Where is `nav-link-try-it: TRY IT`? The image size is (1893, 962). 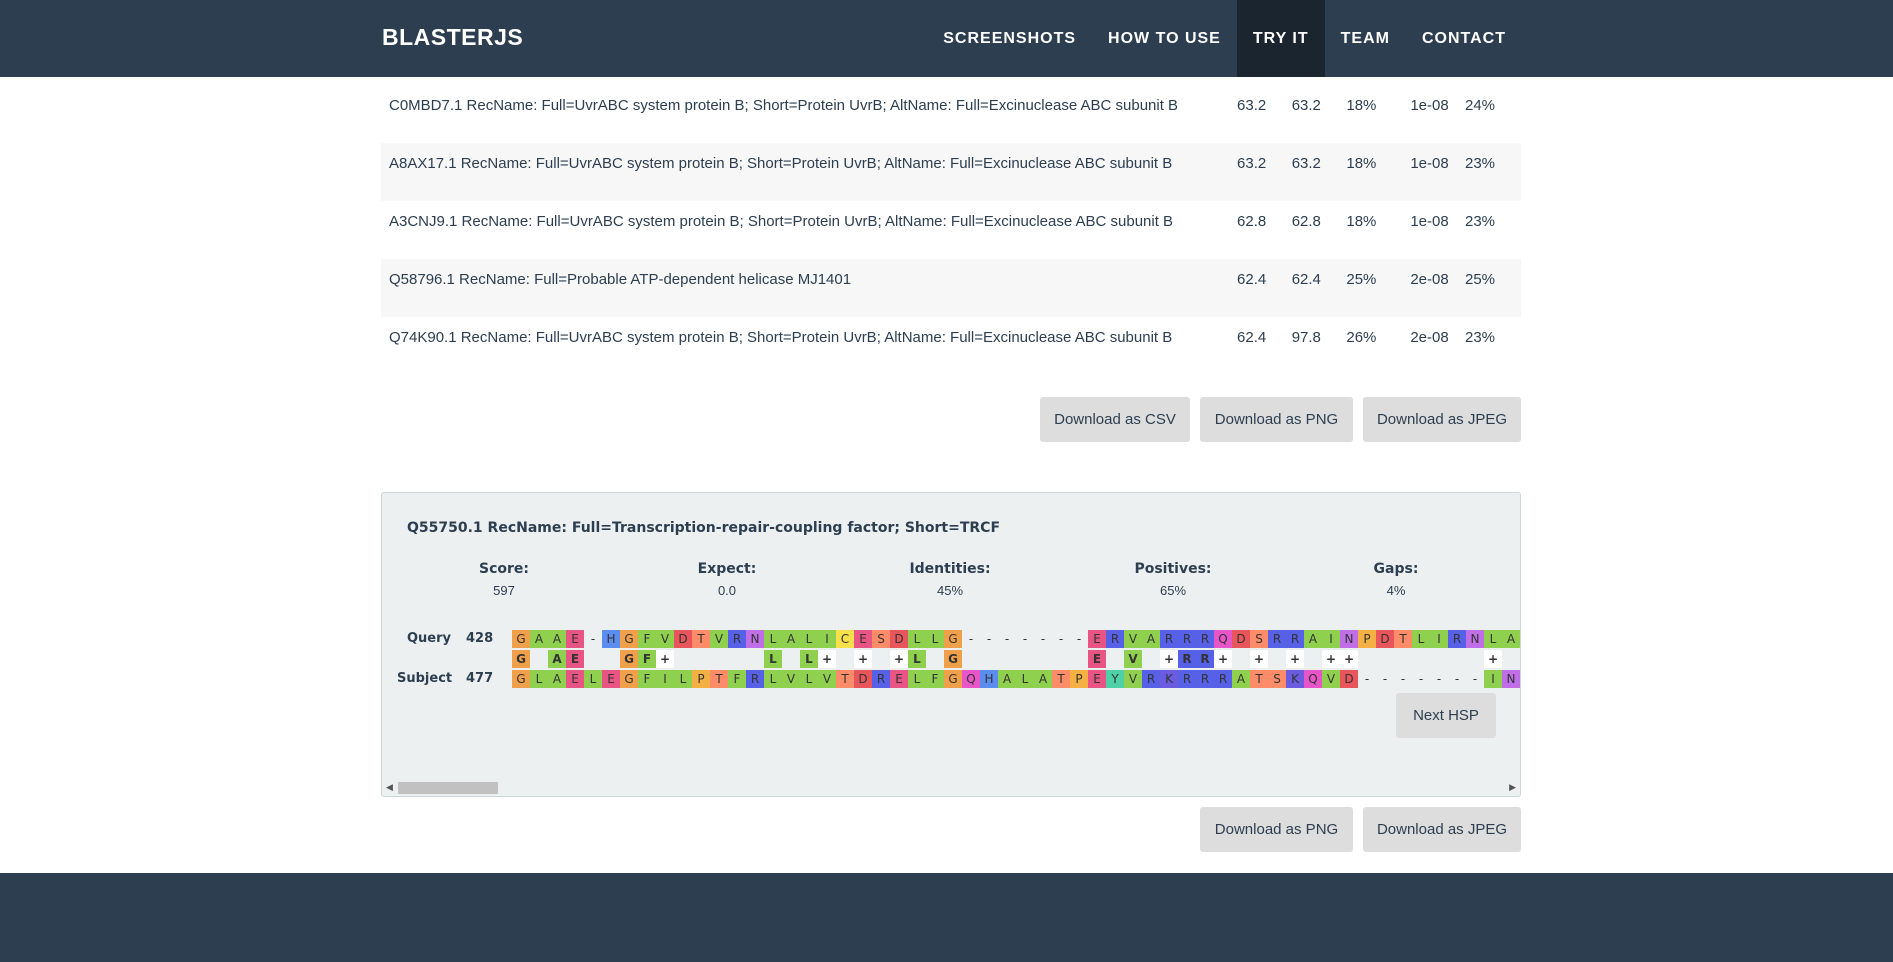 nav-link-try-it: TRY IT is located at coordinates (1280, 38).